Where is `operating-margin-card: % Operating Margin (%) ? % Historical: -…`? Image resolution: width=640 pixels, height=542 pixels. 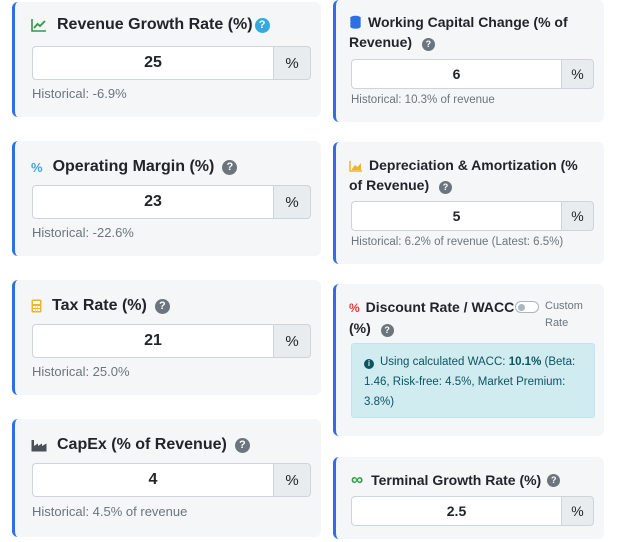
operating-margin-card: % Operating Margin (%) ? % Historical: -… is located at coordinates (166, 198).